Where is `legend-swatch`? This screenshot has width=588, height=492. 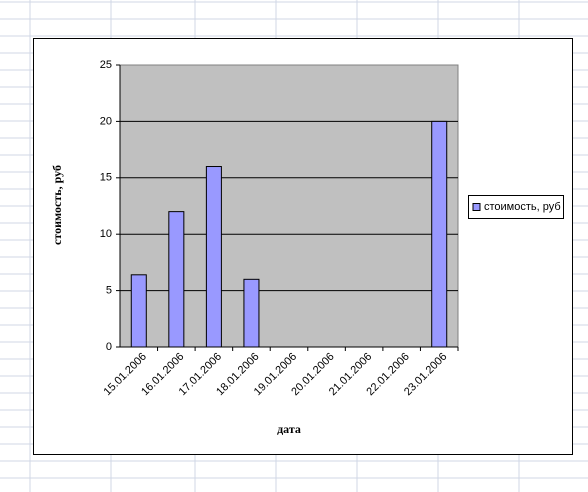
legend-swatch is located at coordinates (476, 207).